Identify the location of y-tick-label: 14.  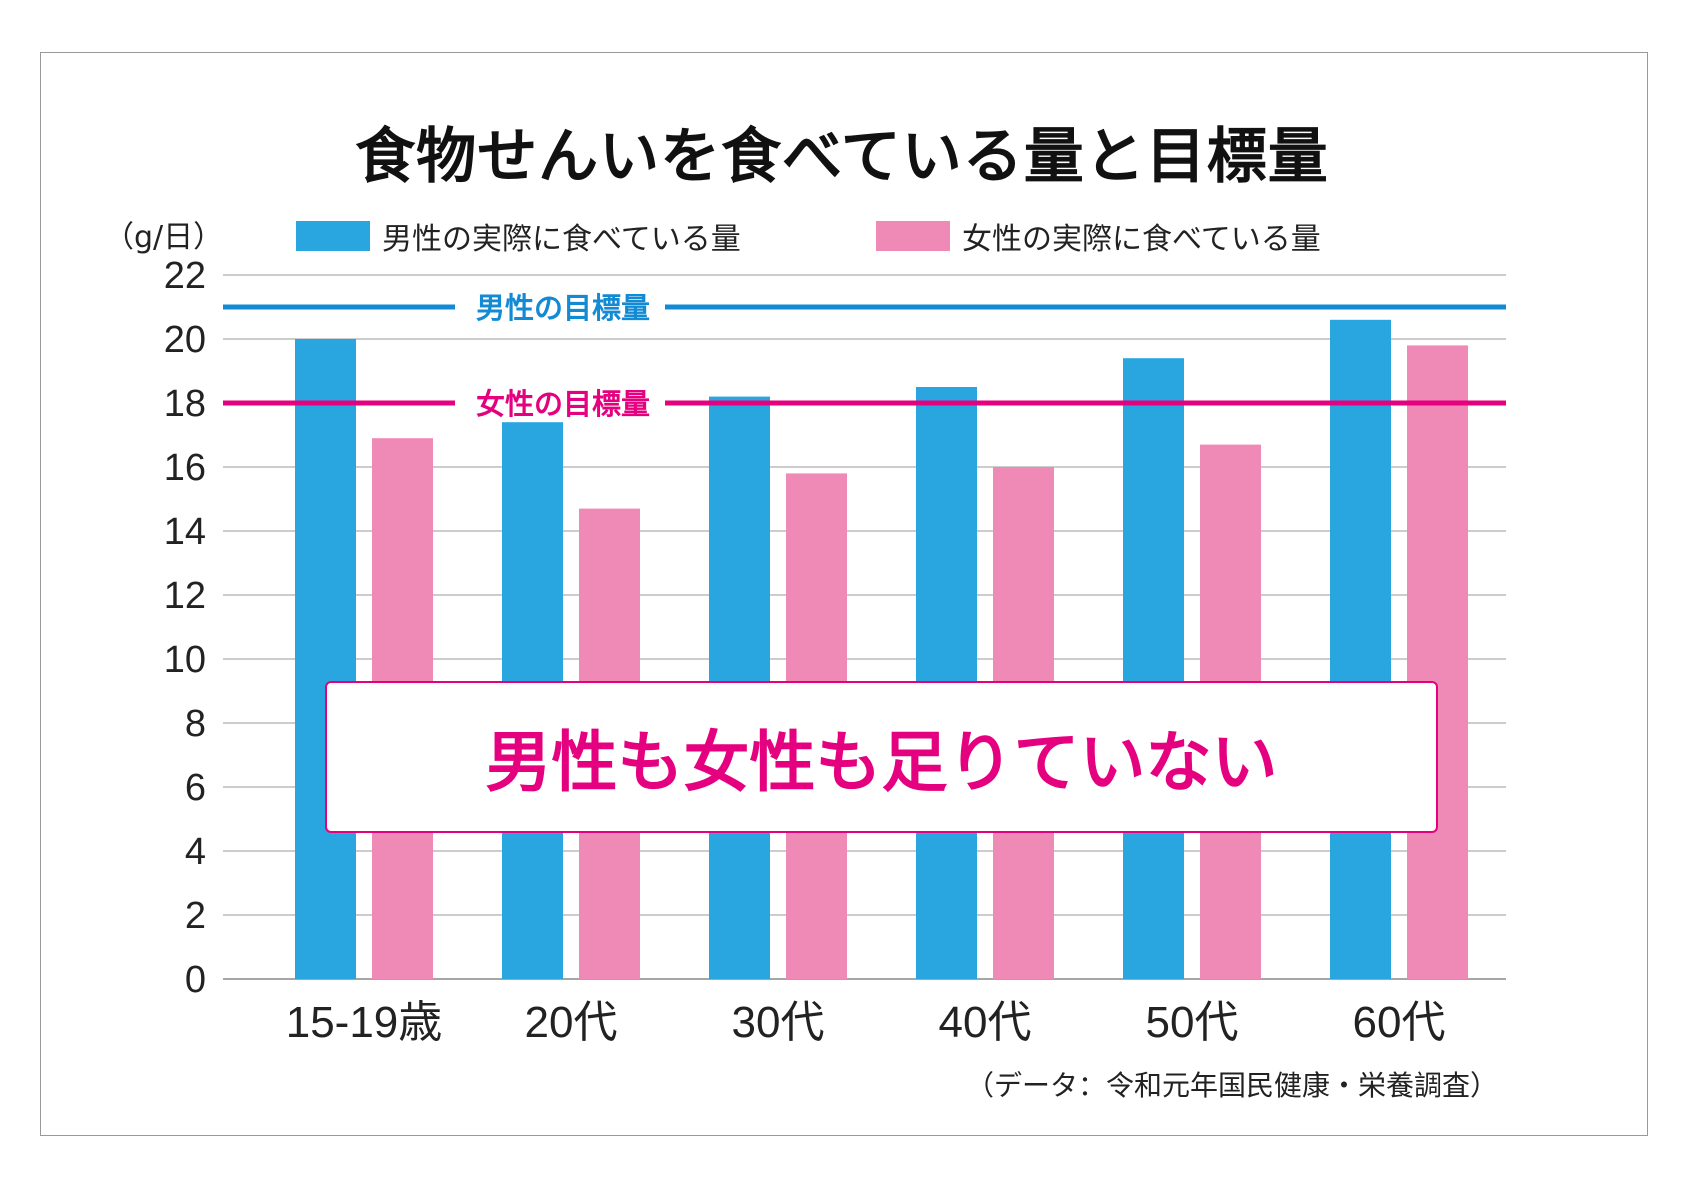
(185, 532).